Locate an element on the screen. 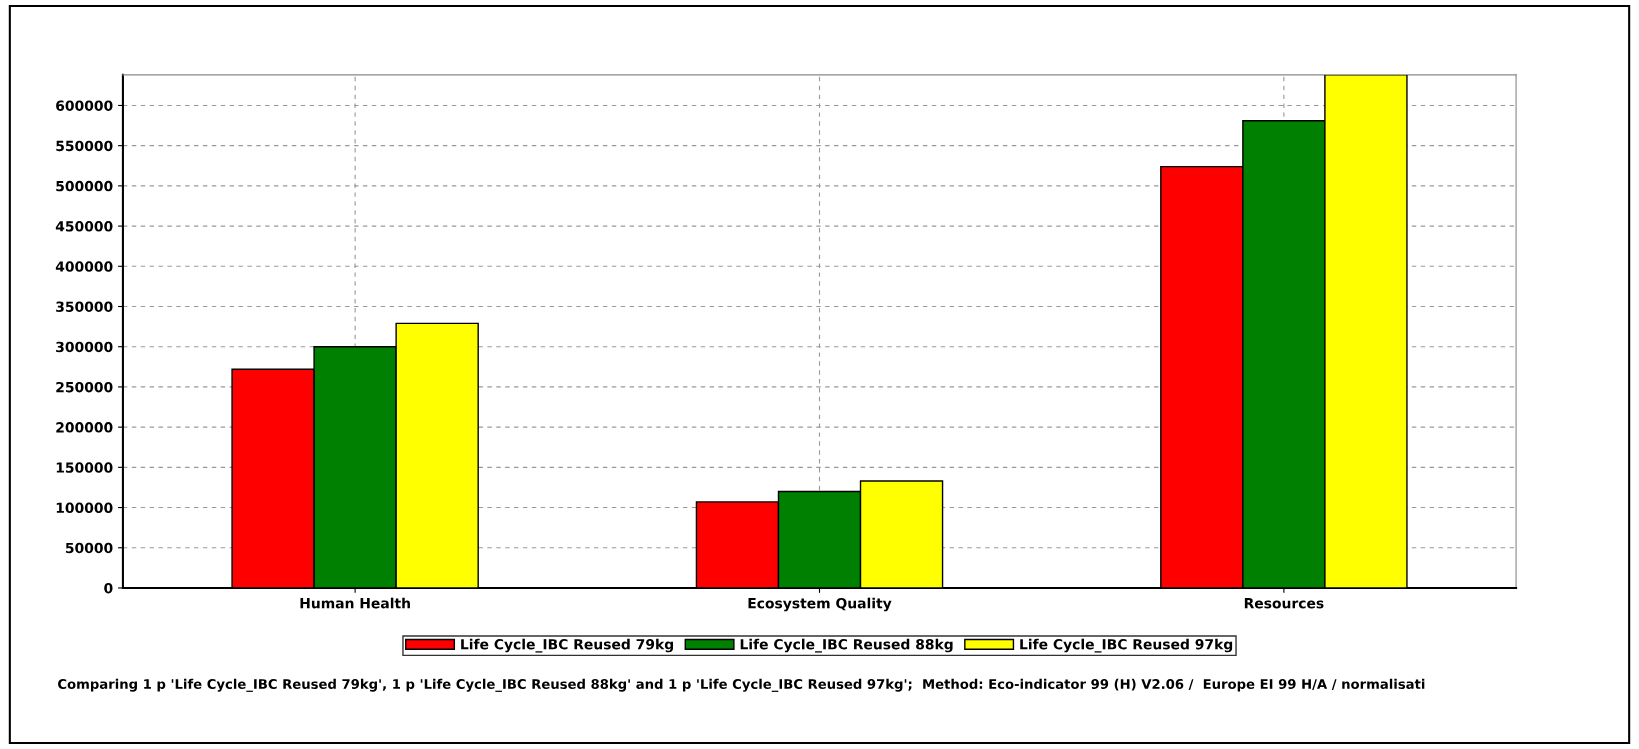  x-tick-label: Ecosystem Quality is located at coordinates (820, 604).